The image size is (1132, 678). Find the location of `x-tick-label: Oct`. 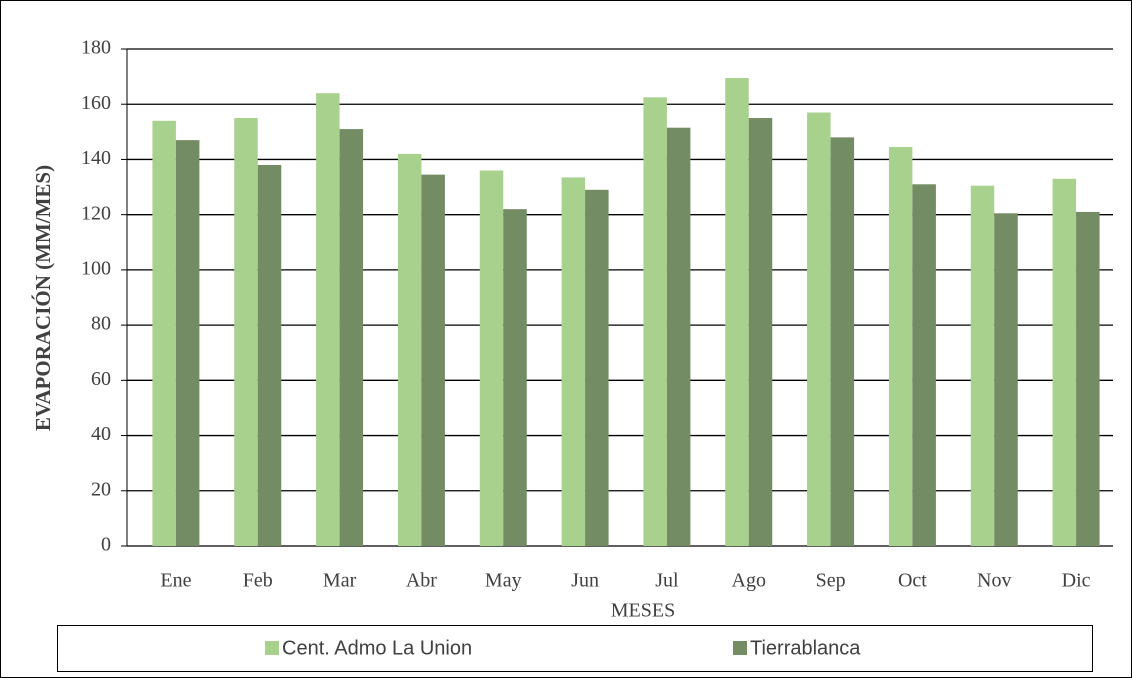

x-tick-label: Oct is located at coordinates (912, 581).